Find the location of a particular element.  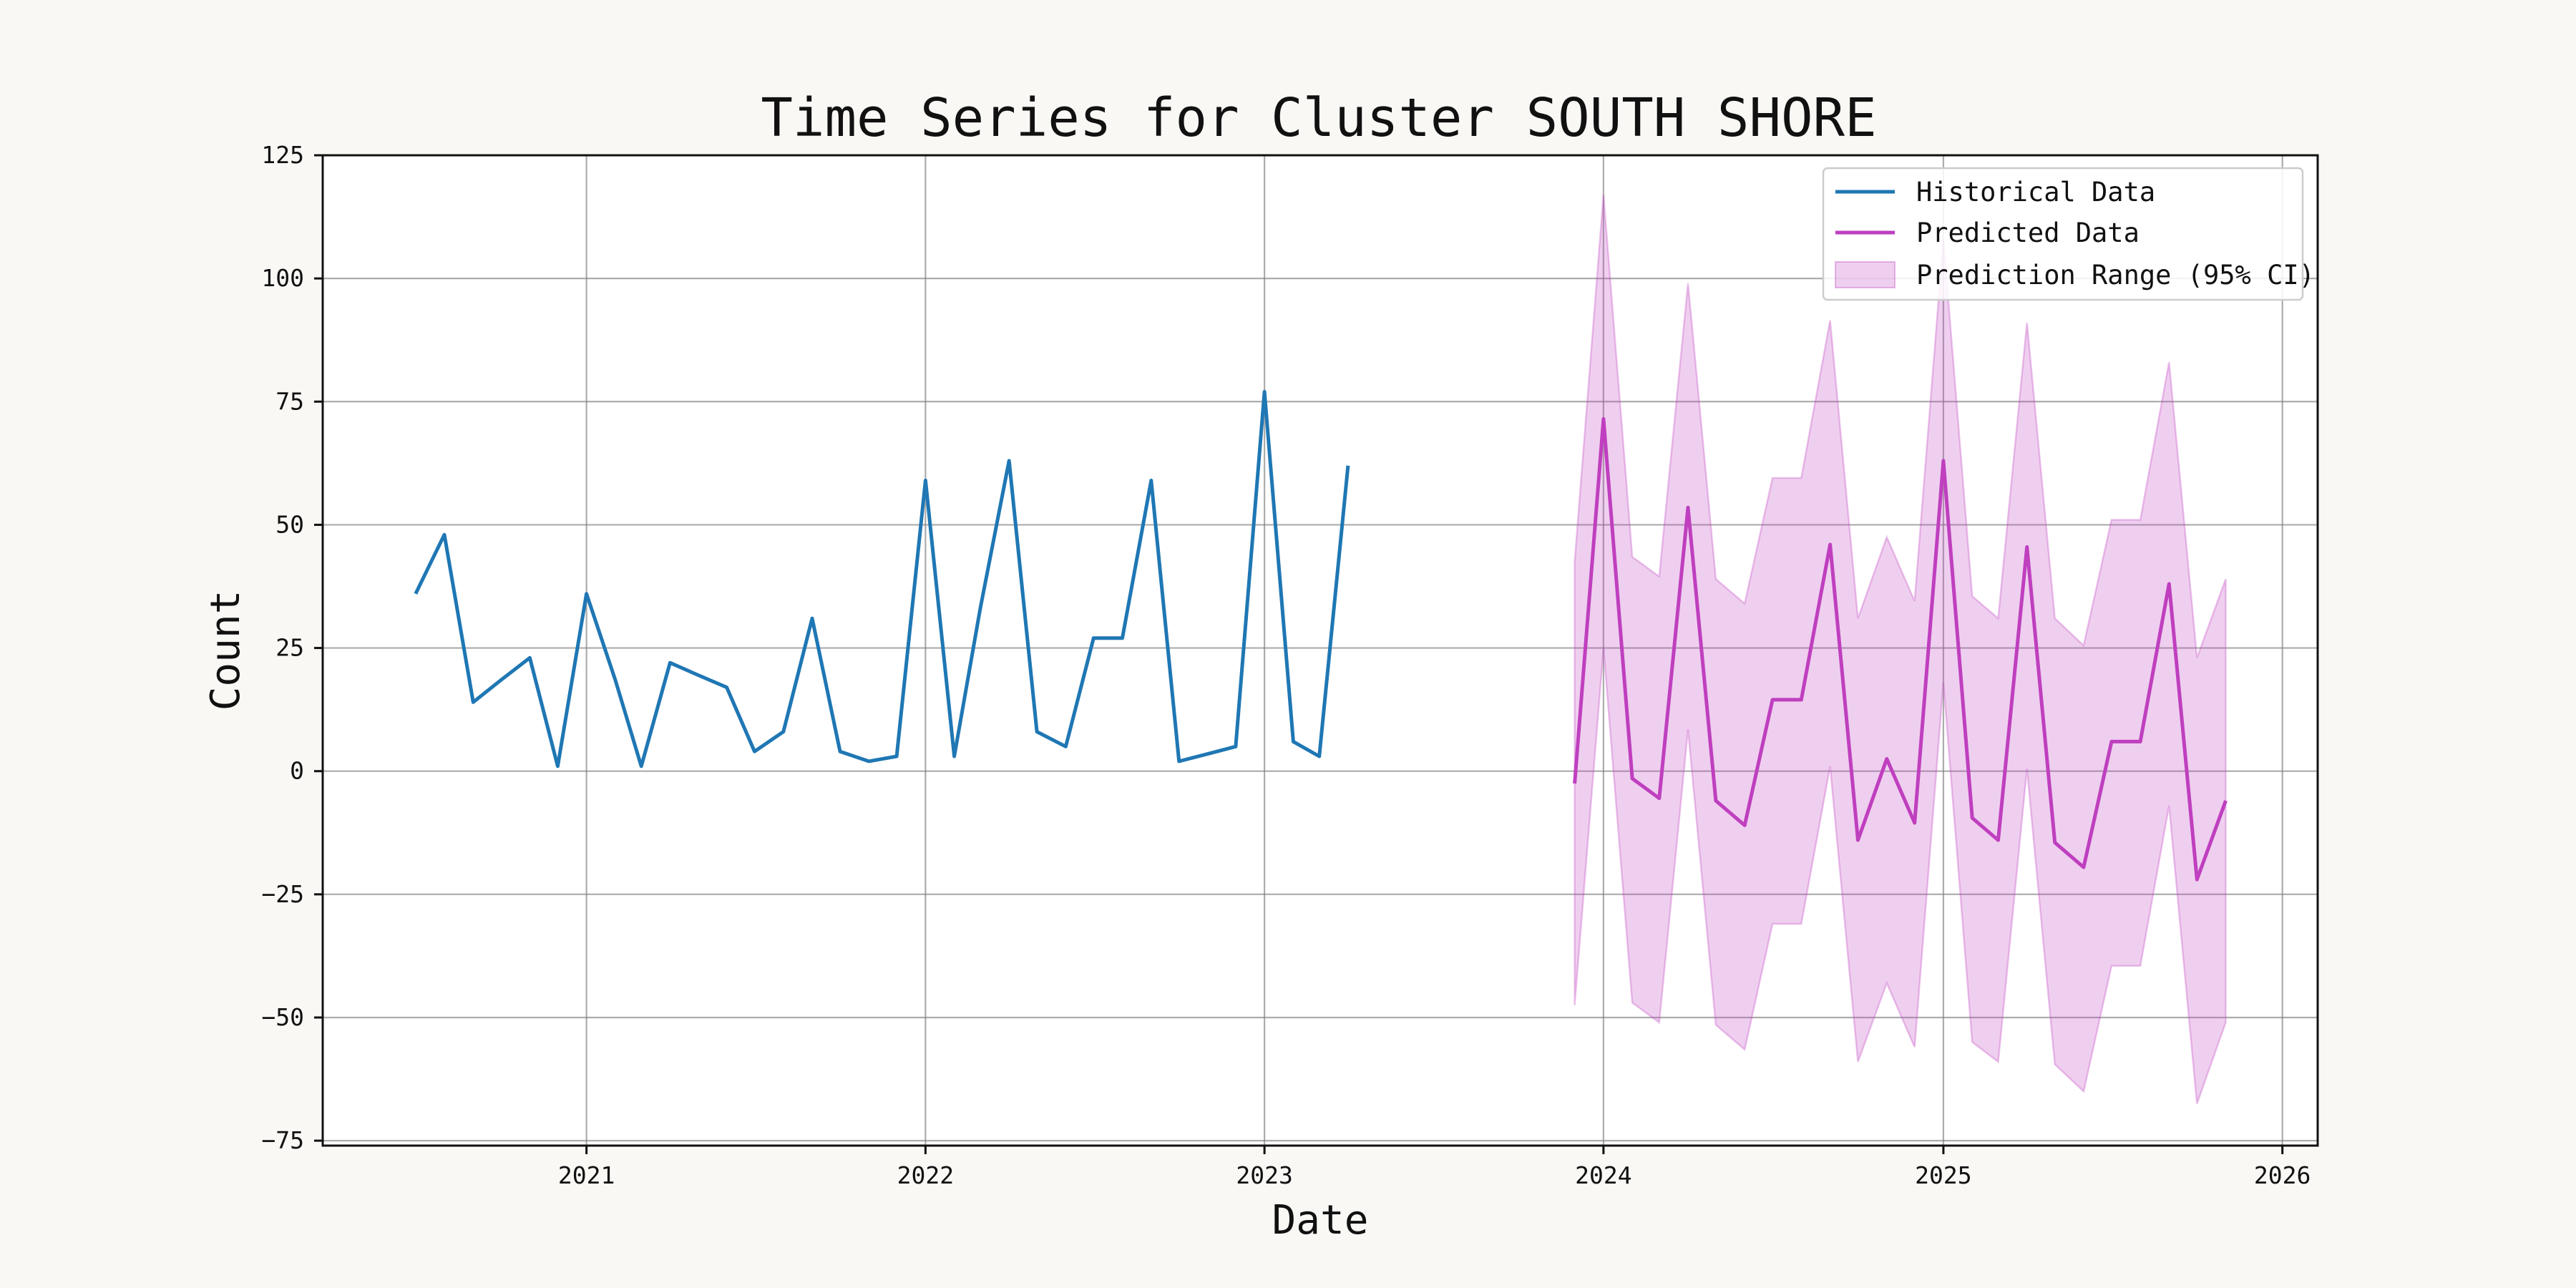

chart-title: Time Series for Cluster SOUTH SHORE is located at coordinates (1318, 118).